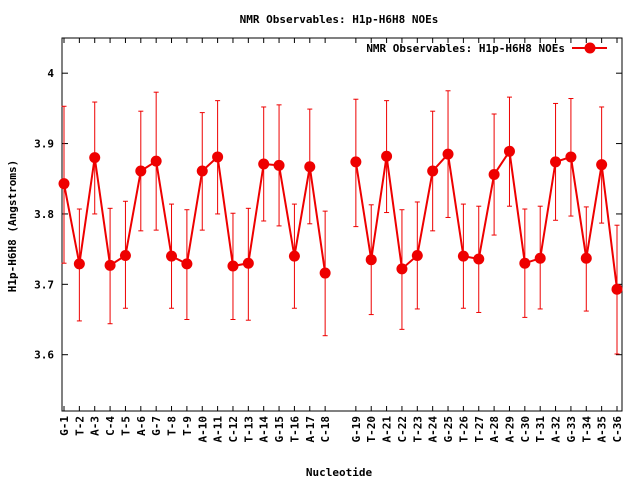  I want to click on x-tick-label: C-36, so click(617, 429).